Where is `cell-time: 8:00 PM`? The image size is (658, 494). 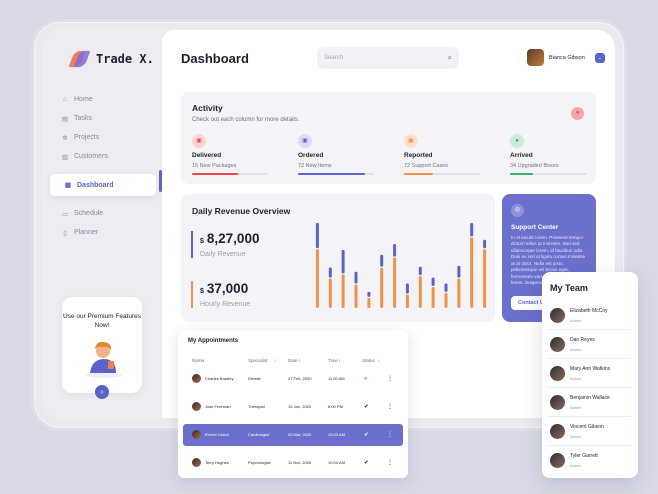
cell-time: 8:00 PM is located at coordinates (335, 406).